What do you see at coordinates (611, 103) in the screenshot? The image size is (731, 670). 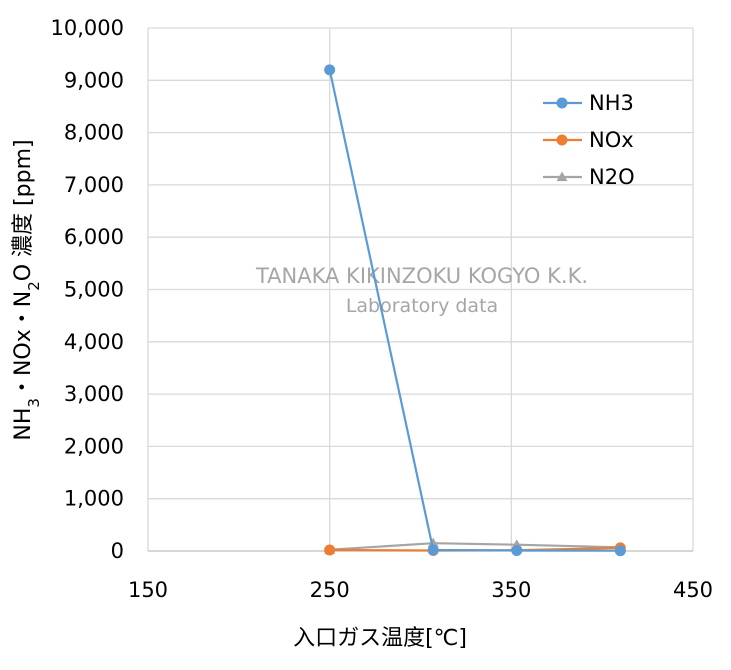 I see `legend-label: NH3` at bounding box center [611, 103].